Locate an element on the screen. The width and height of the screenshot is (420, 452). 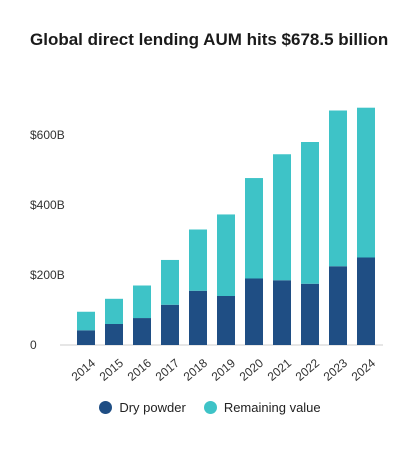
x-tick-label: 2020 is located at coordinates (252, 370).